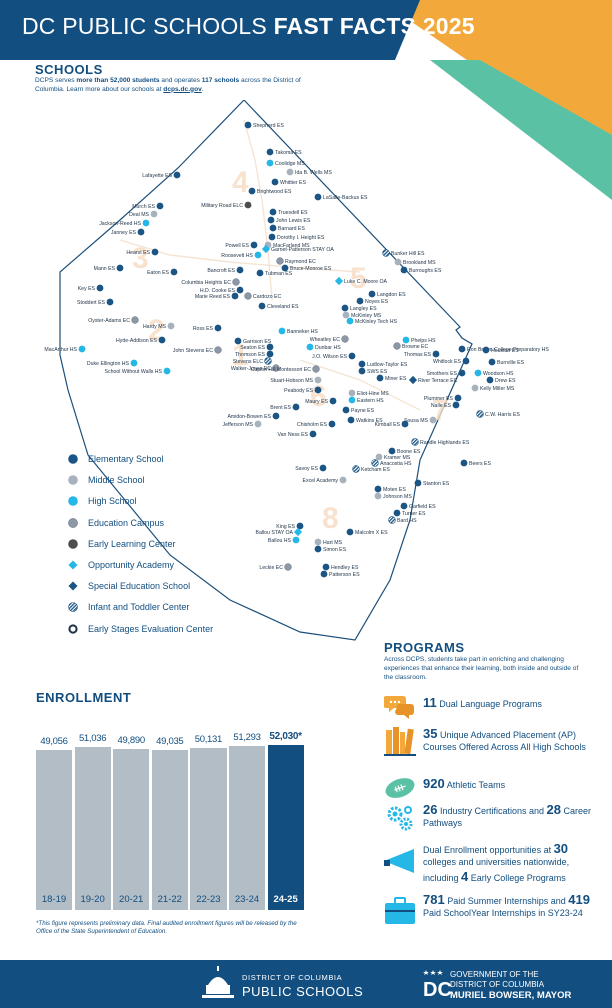 The width and height of the screenshot is (612, 1008). I want to click on school-pin: Hearst ES, so click(142, 252).